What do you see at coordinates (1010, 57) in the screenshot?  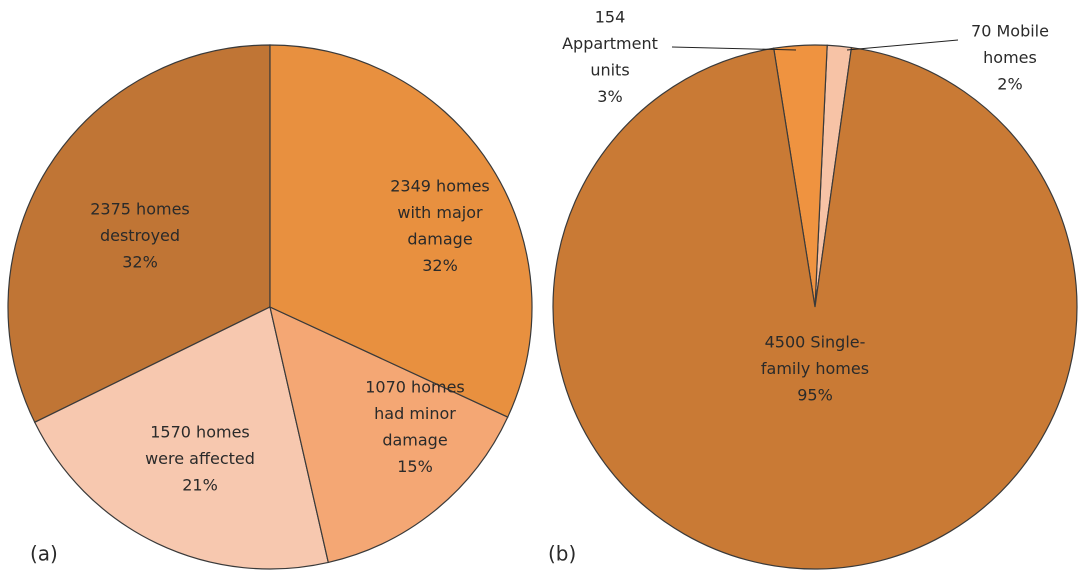 I see `slice-label: homes` at bounding box center [1010, 57].